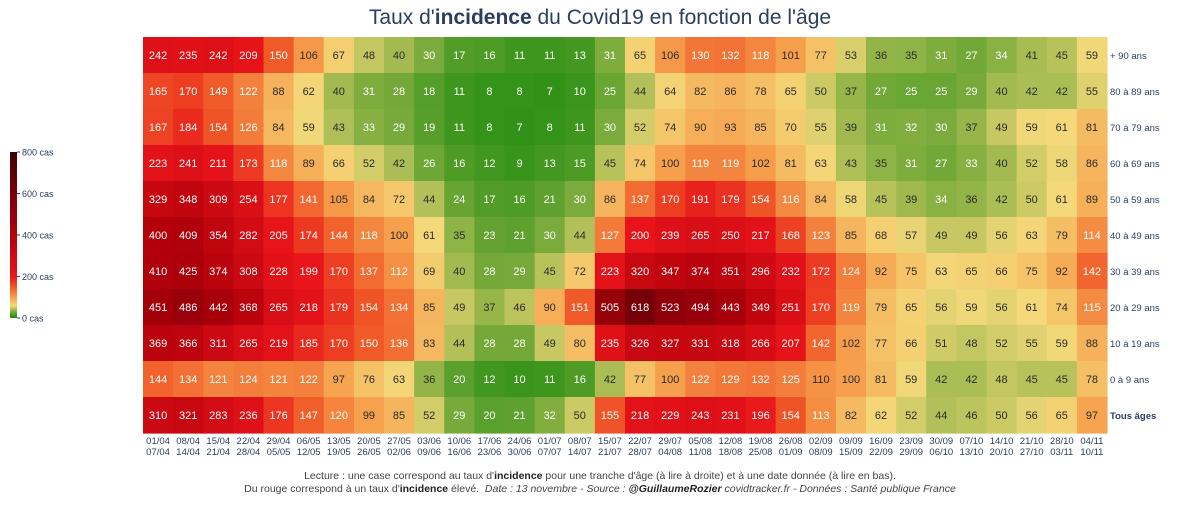  I want to click on cell-value-label: 61, so click(429, 236).